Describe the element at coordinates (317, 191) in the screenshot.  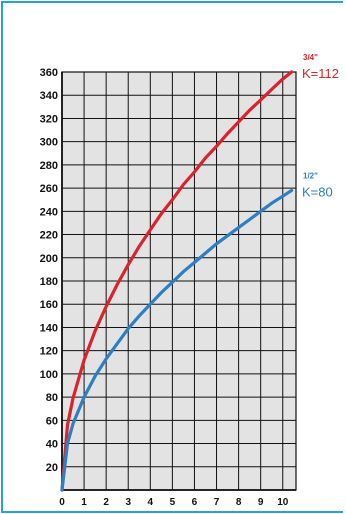
I see `series-name-label: K=80` at that location.